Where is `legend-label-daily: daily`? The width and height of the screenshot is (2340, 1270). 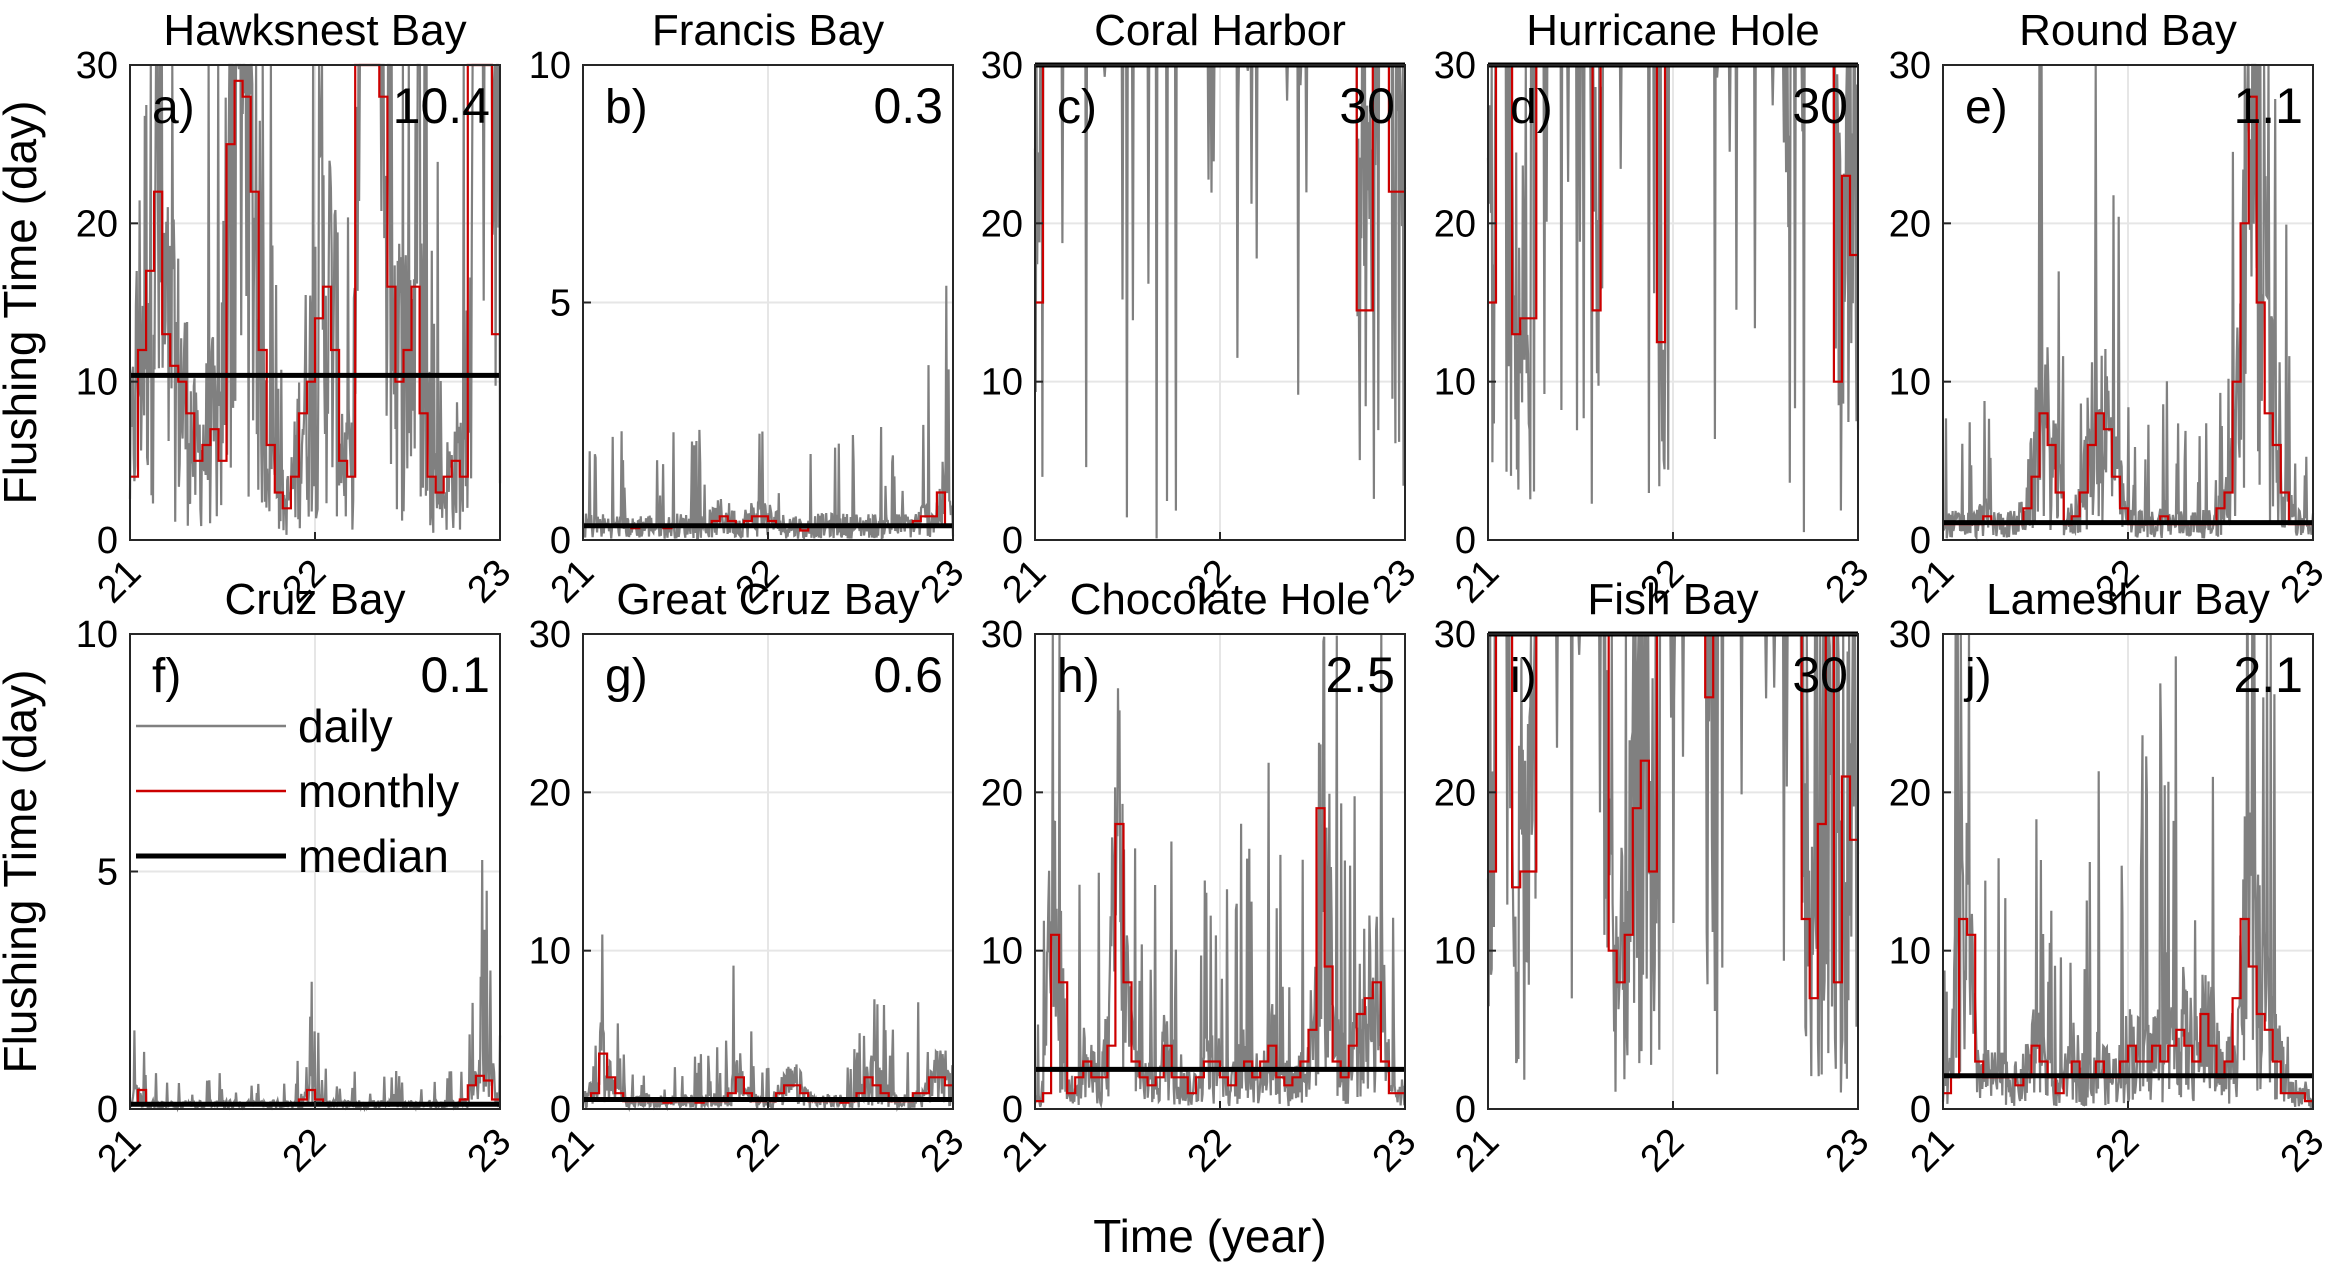 legend-label-daily: daily is located at coordinates (345, 726).